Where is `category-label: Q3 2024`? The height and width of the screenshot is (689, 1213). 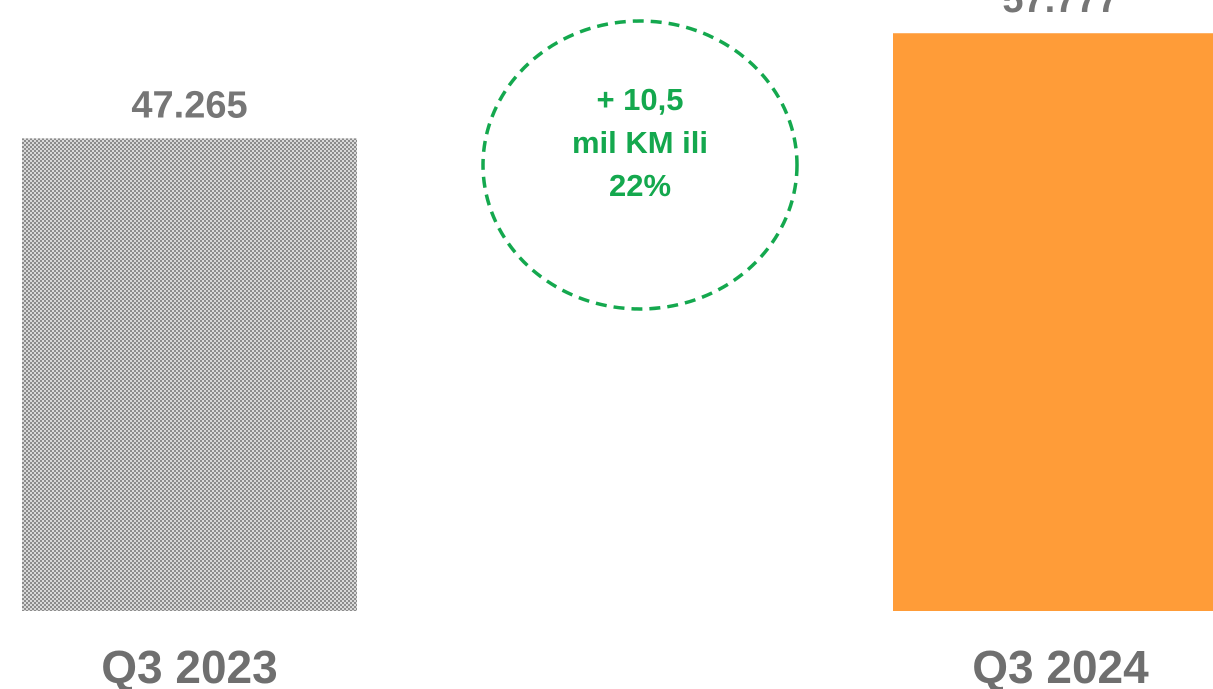
category-label: Q3 2024 is located at coordinates (1060, 665).